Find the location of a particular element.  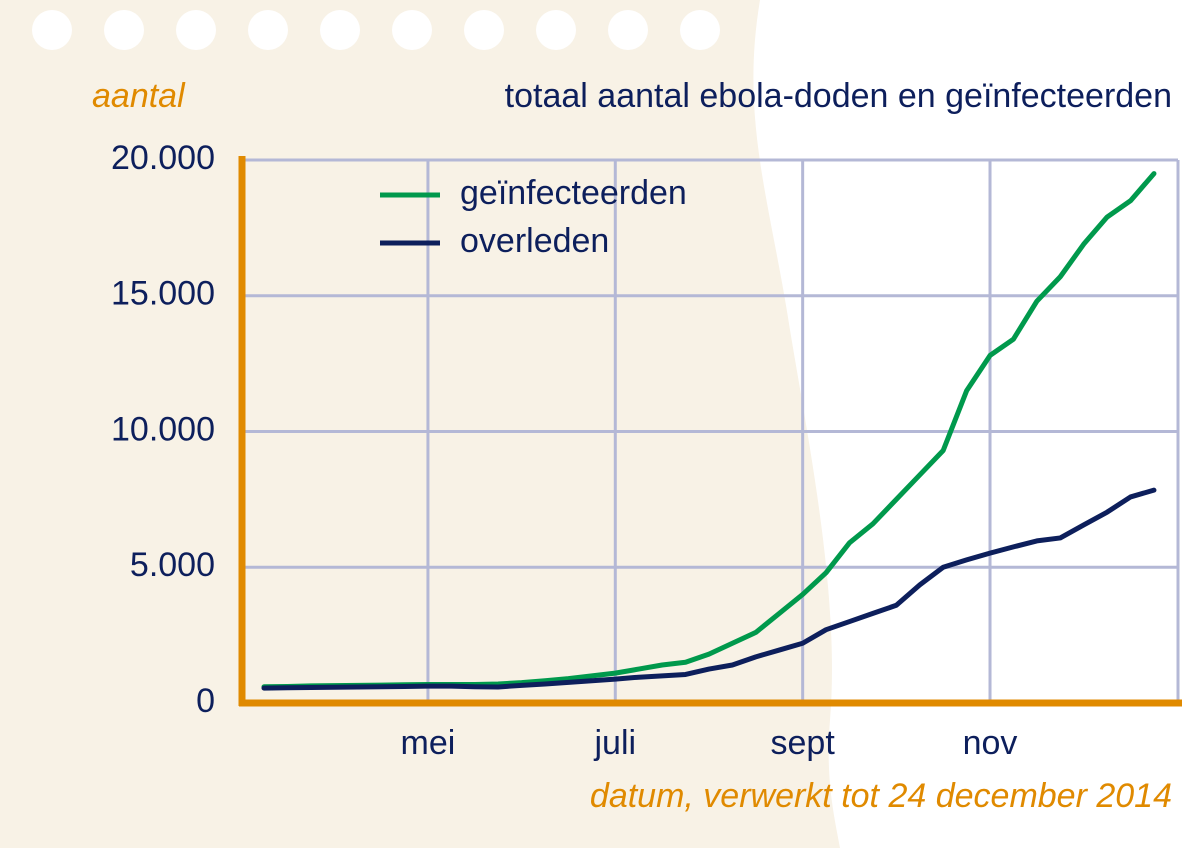

x-tick-label: juli is located at coordinates (615, 743).